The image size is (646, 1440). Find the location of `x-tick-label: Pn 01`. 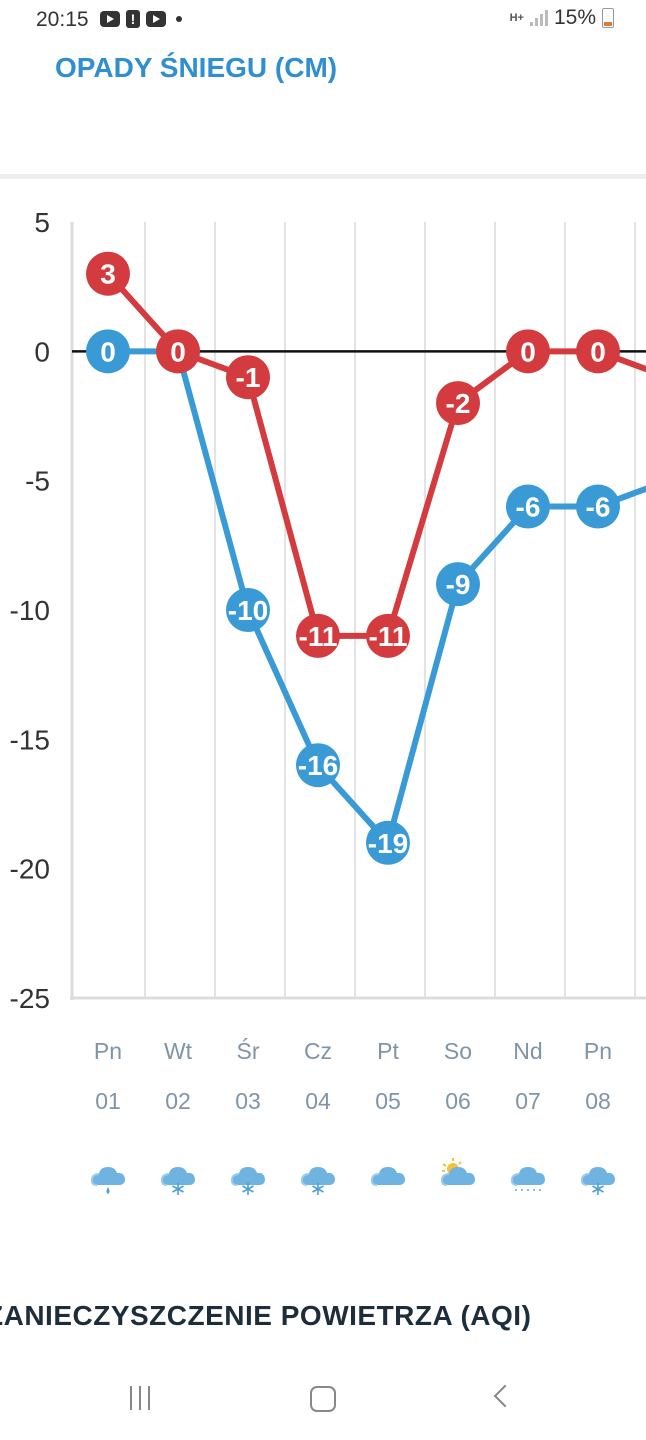

x-tick-label: Pn 01 is located at coordinates (108, 1076).